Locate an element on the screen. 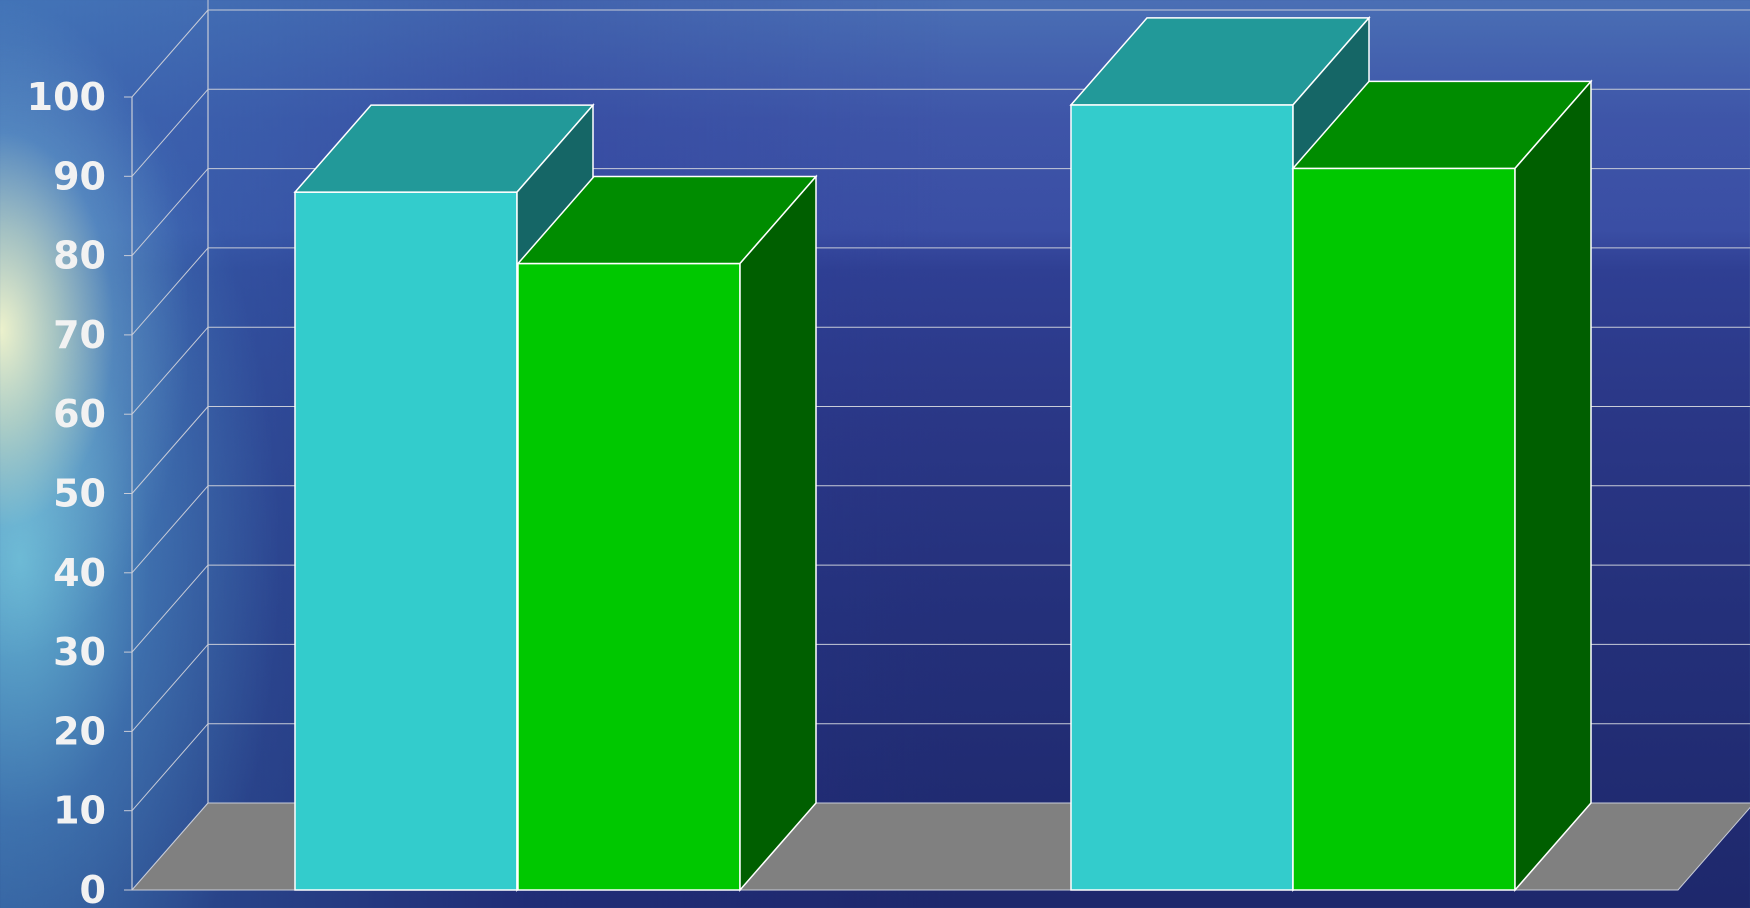 Image resolution: width=1750 pixels, height=908 pixels. y-tick-label: 30 is located at coordinates (79, 652).